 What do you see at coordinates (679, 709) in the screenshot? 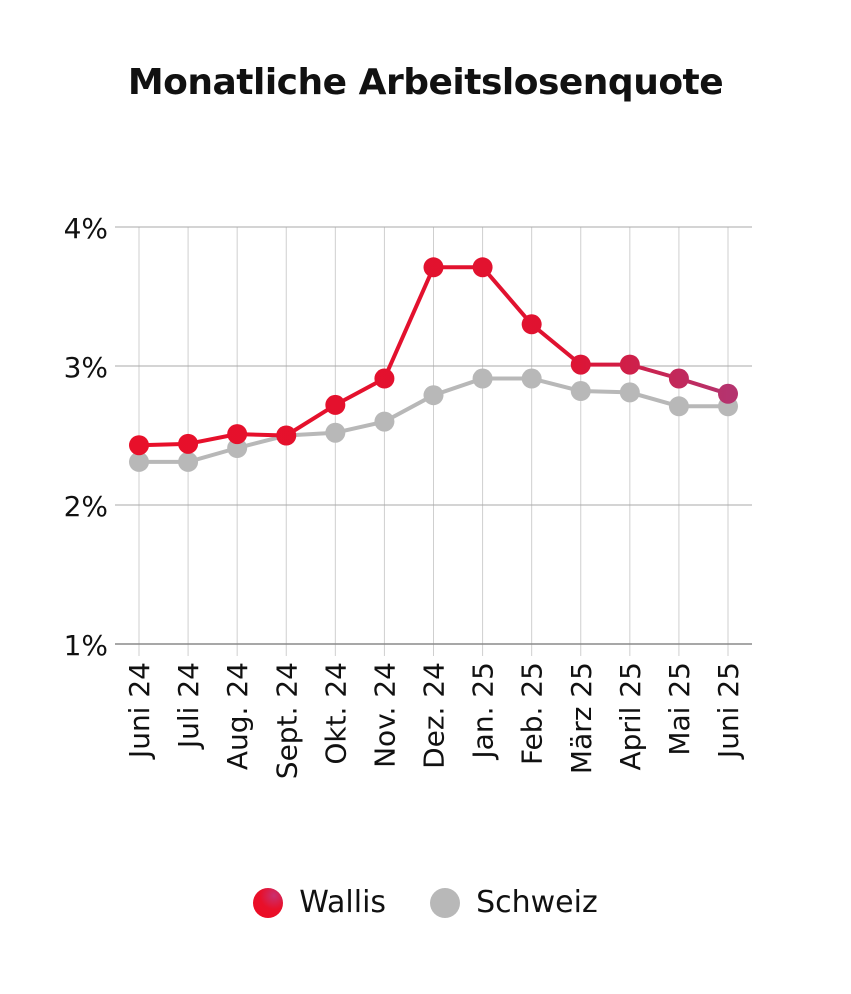
I see `x-tick-label: Mai 25` at bounding box center [679, 709].